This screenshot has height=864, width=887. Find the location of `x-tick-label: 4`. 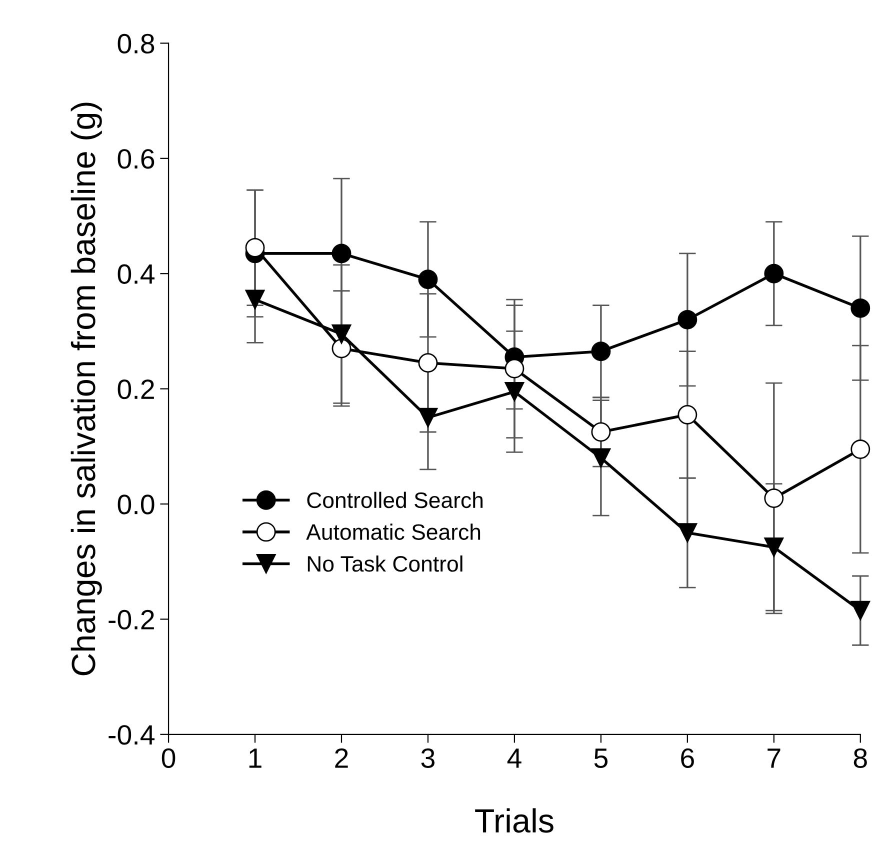

x-tick-label: 4 is located at coordinates (514, 758).